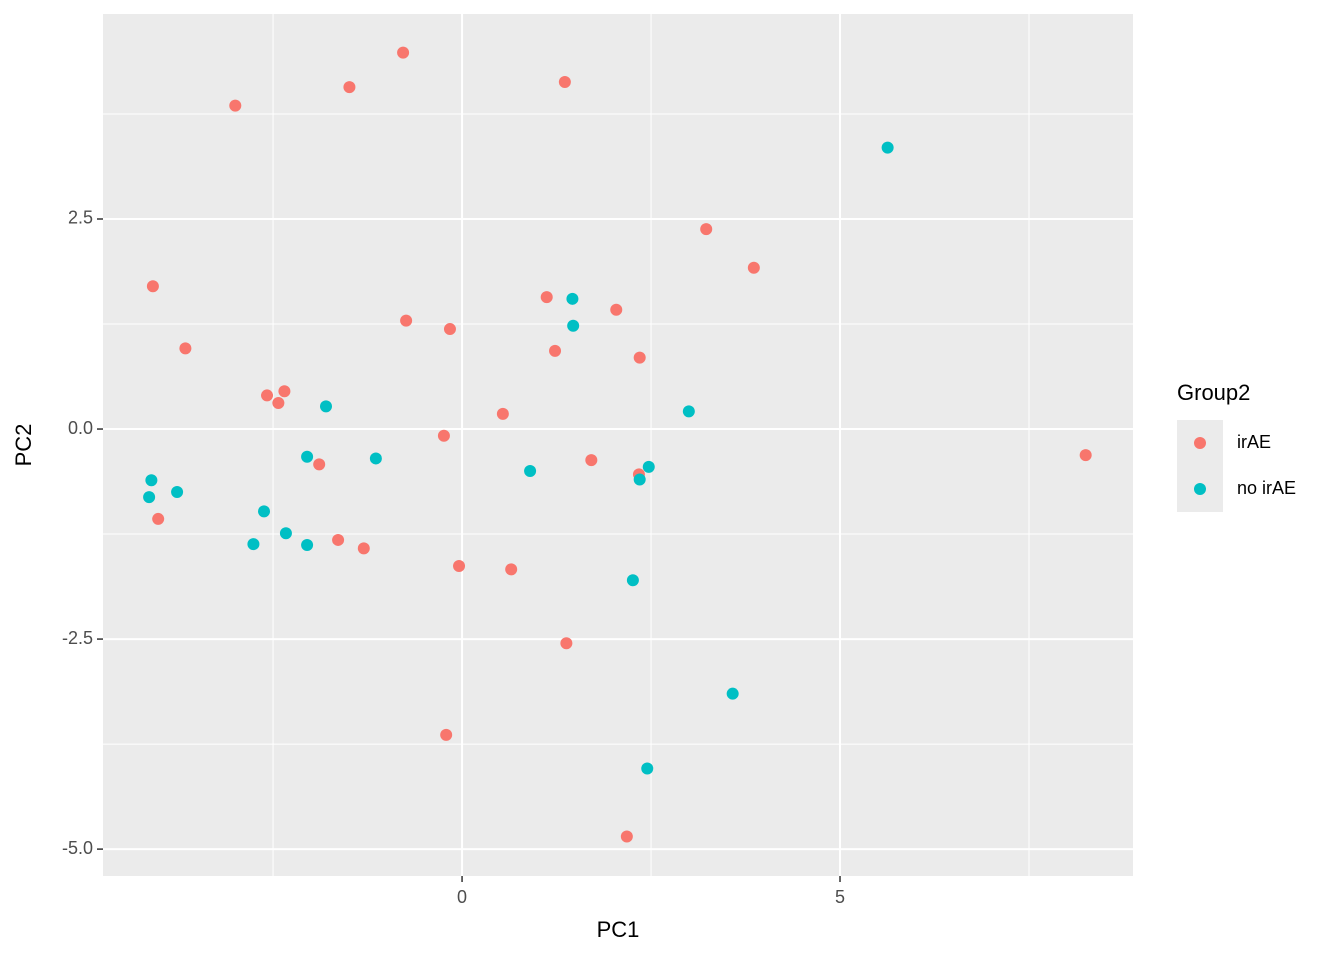  What do you see at coordinates (80, 218) in the screenshot?
I see `y-tick-label: 2.5` at bounding box center [80, 218].